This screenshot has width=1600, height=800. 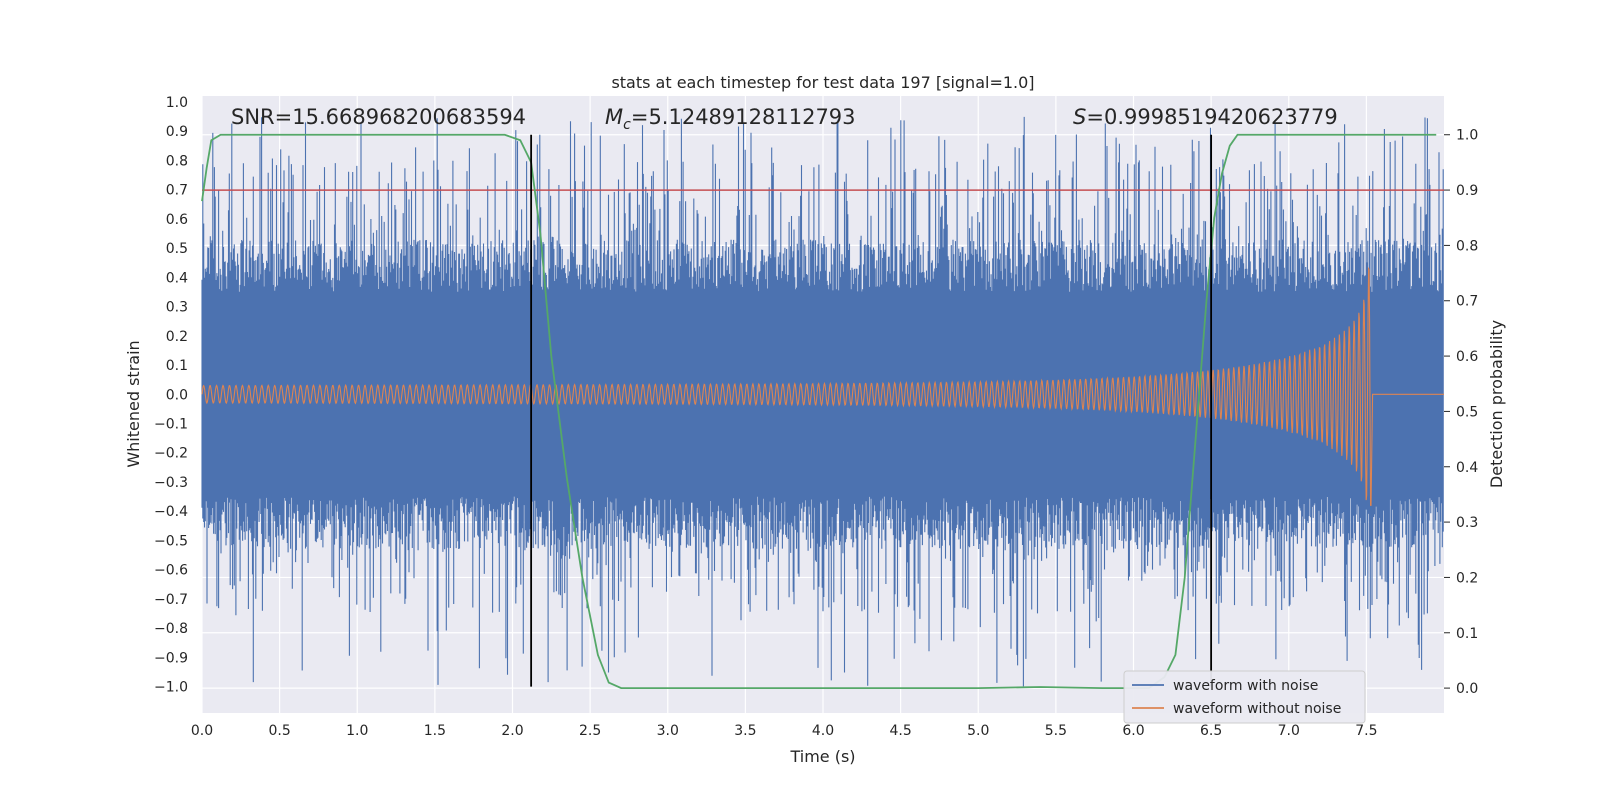 I want to click on y-tick-label-right: 0.9, so click(x=1467, y=191).